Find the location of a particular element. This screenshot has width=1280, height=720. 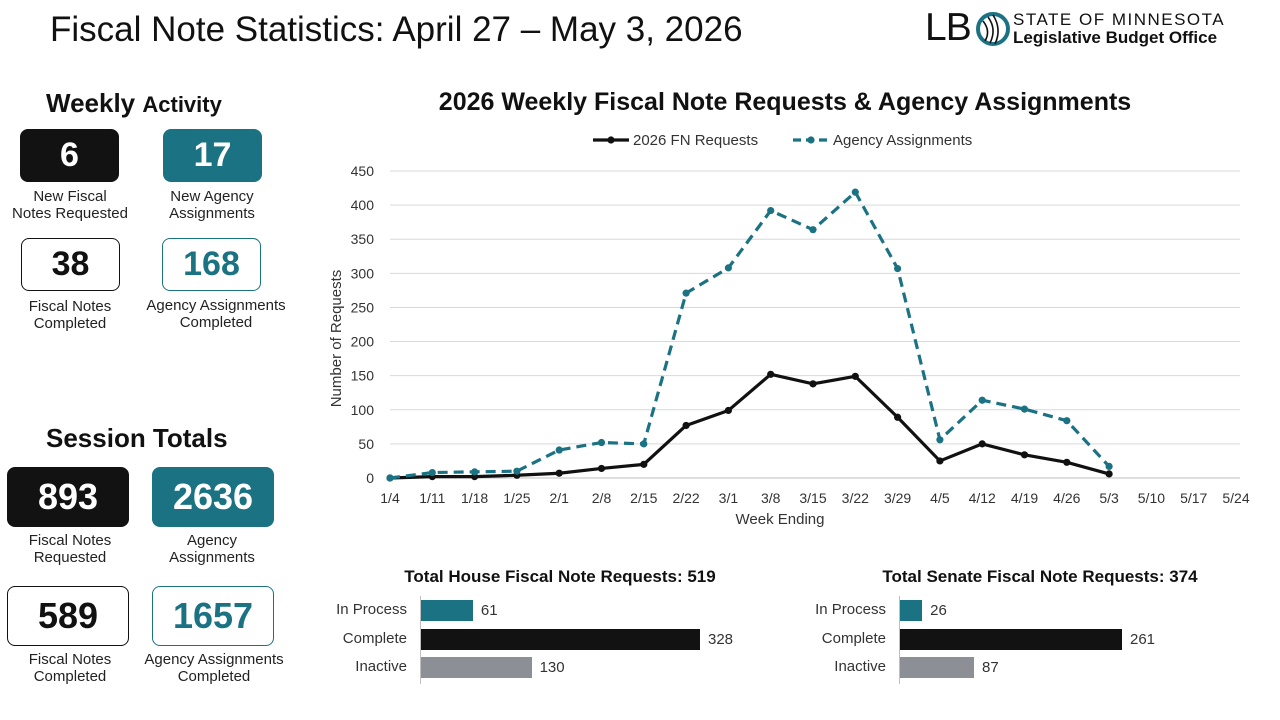

legend-label-fn-requests: 2026 FN Requests is located at coordinates (695, 140).